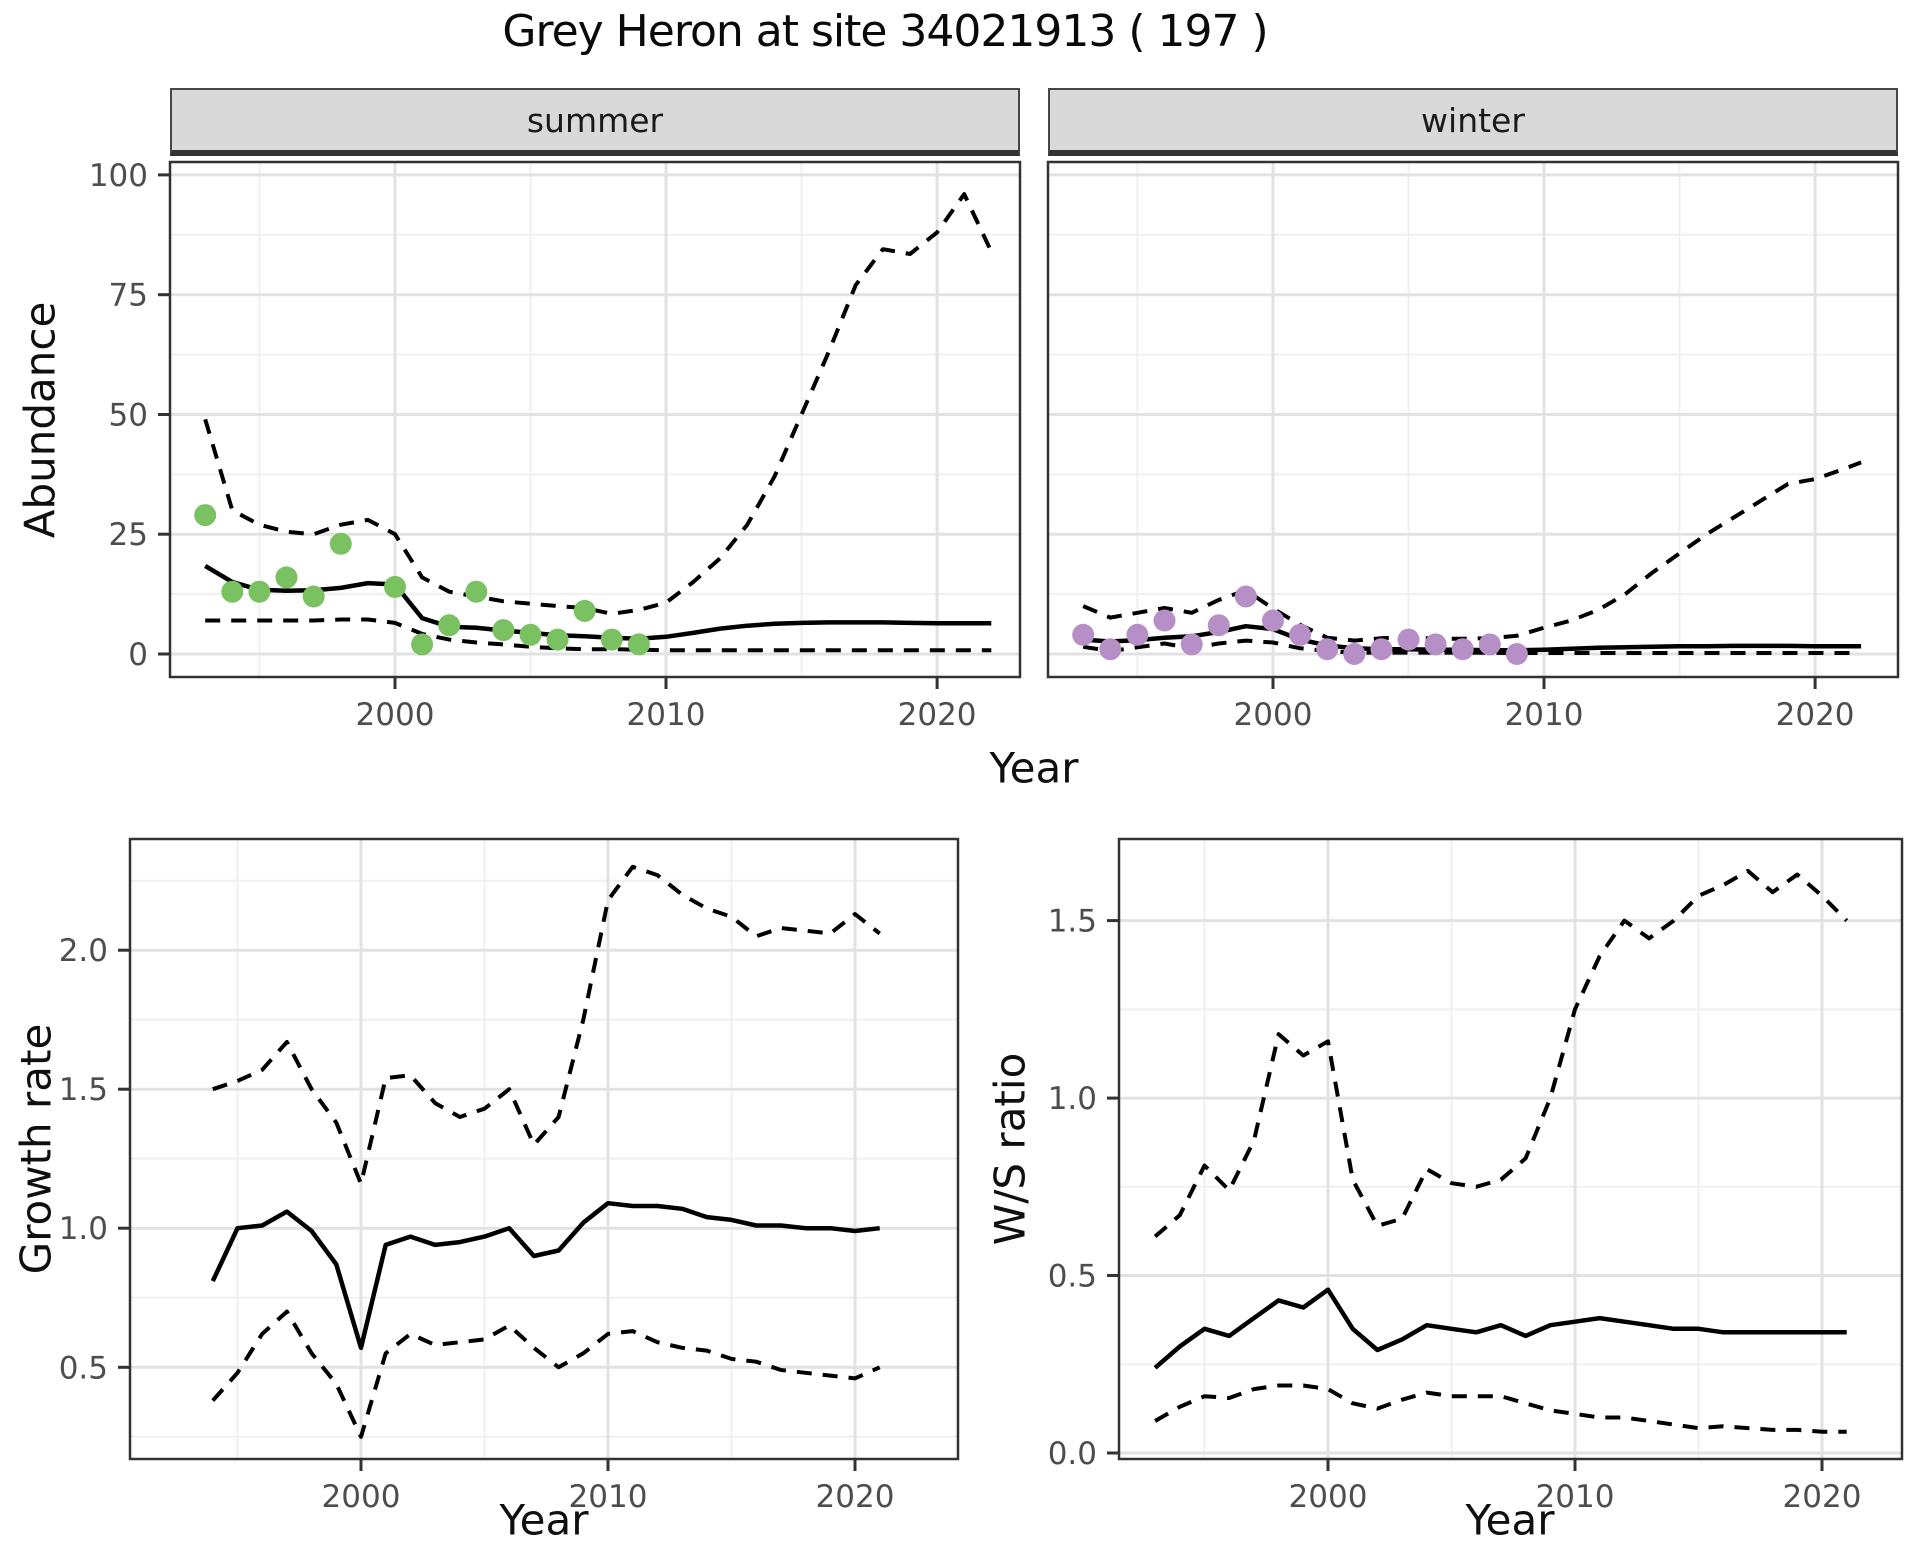 The height and width of the screenshot is (1560, 1920). I want to click on facet-label-summer: summer, so click(595, 120).